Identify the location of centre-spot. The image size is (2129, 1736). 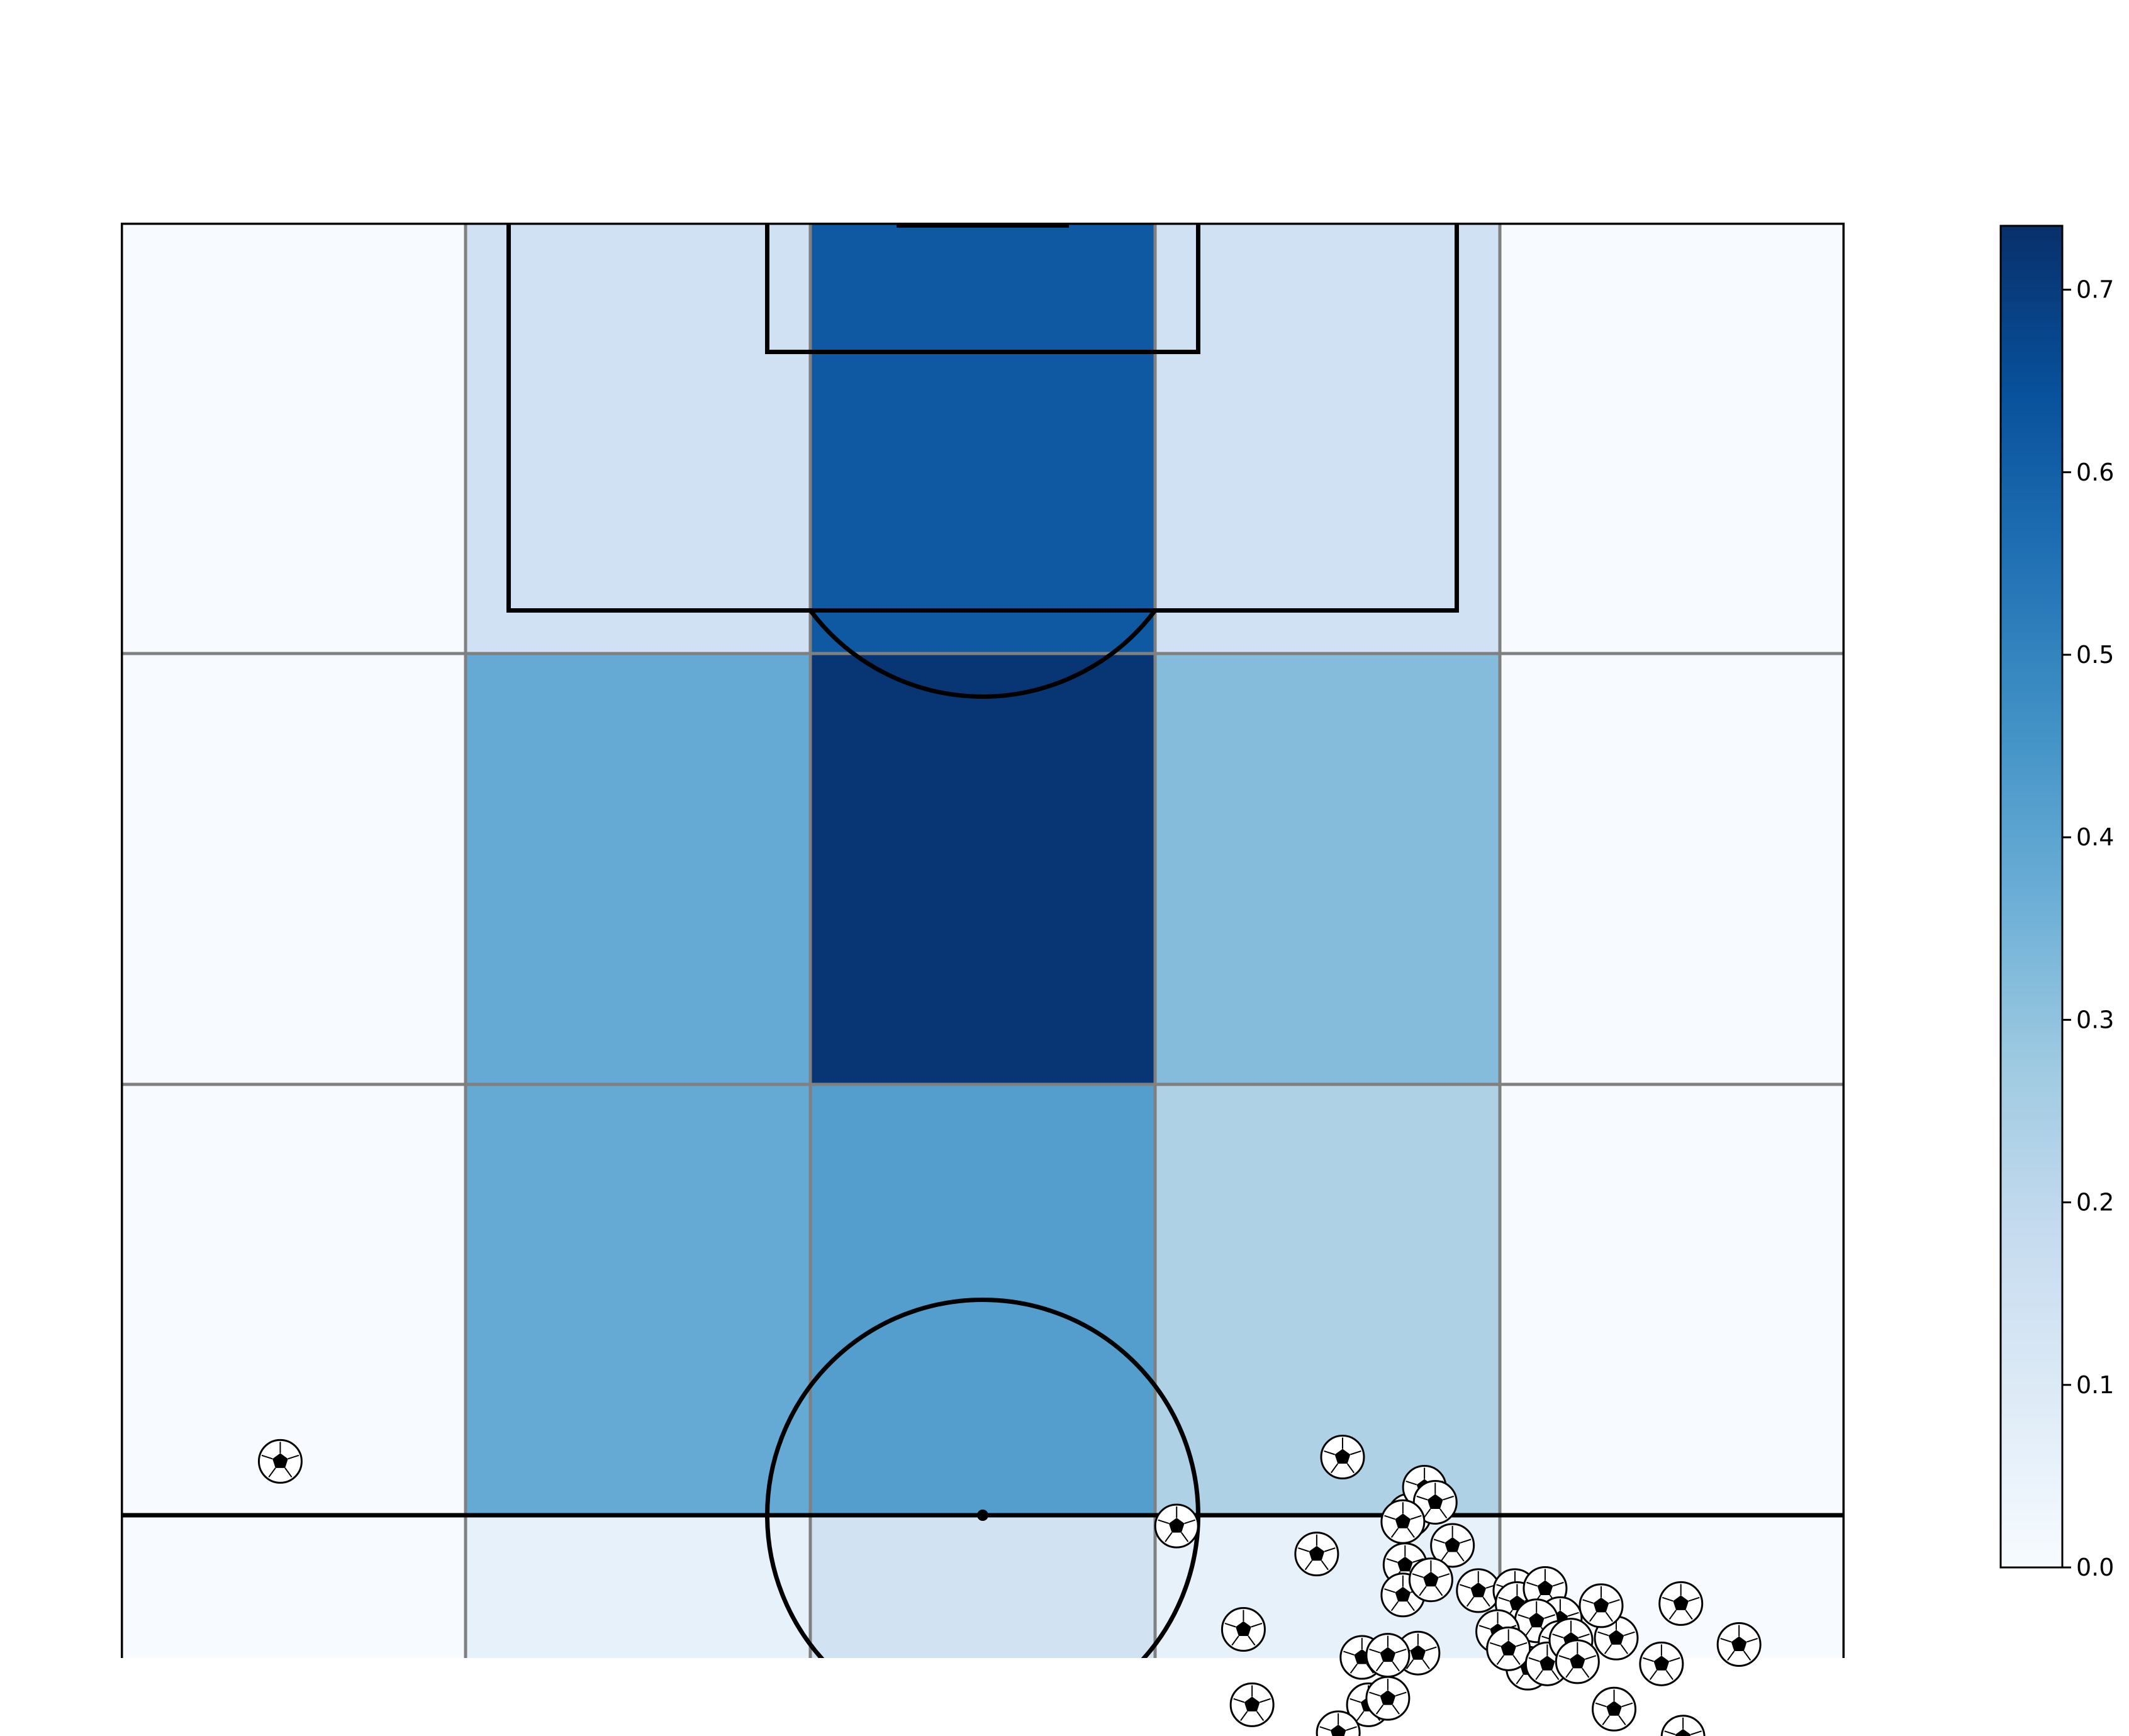
(982, 1515).